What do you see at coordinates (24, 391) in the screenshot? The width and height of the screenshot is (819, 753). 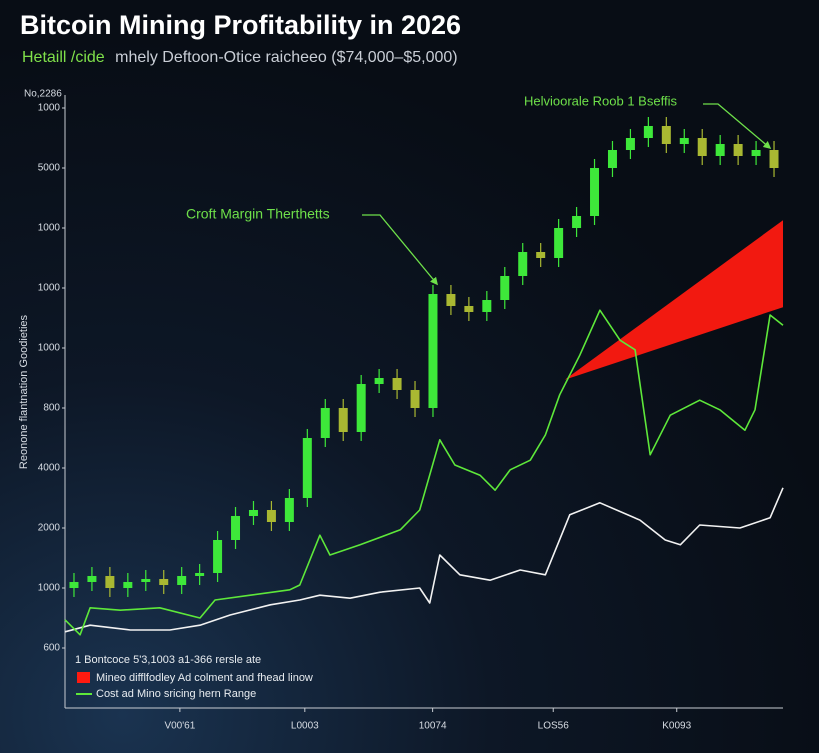 I see `y-axis-label: Reonone flantnation Goodieties` at bounding box center [24, 391].